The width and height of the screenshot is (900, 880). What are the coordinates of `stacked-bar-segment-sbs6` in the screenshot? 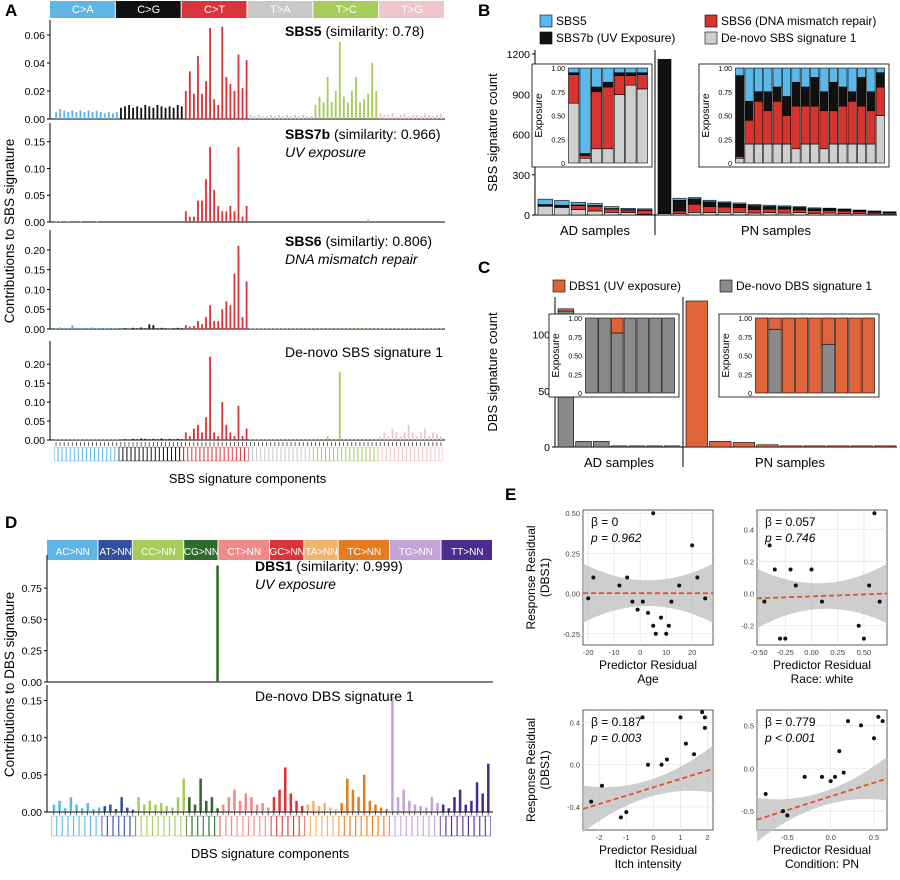 It's located at (829, 212).